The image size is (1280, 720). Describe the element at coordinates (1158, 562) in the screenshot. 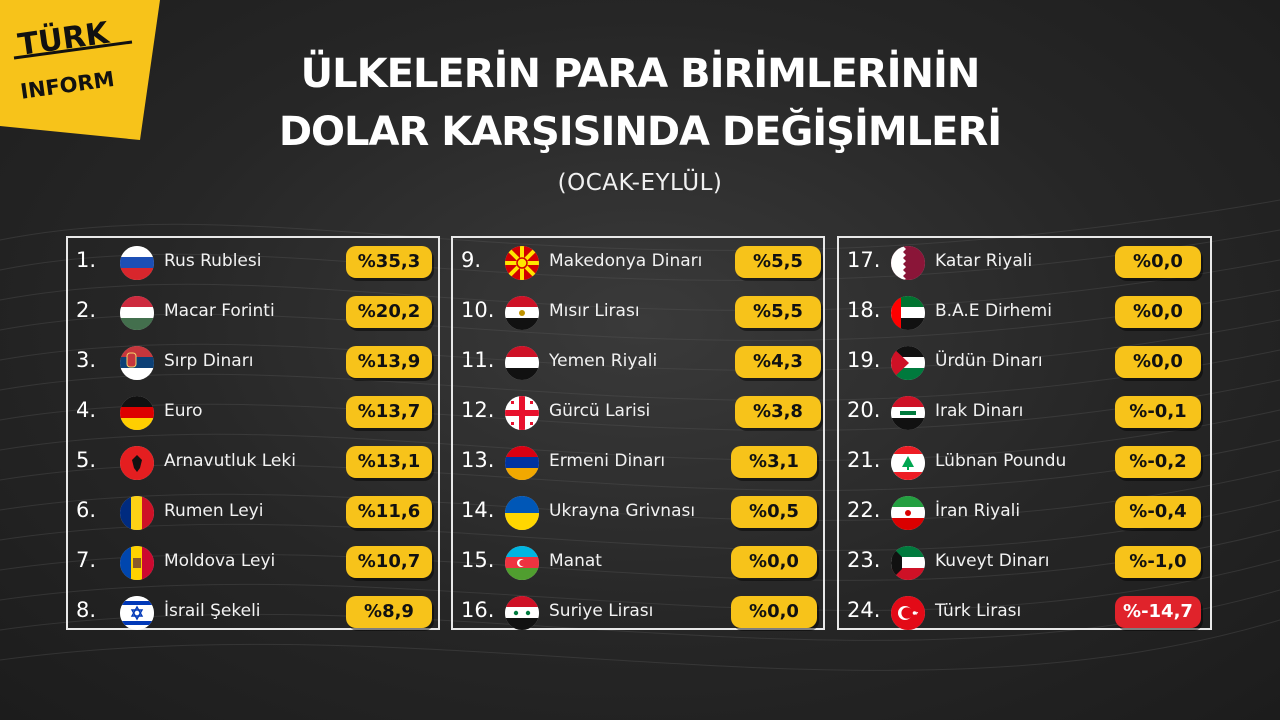

I see `change-value-badge: %-1,0` at that location.